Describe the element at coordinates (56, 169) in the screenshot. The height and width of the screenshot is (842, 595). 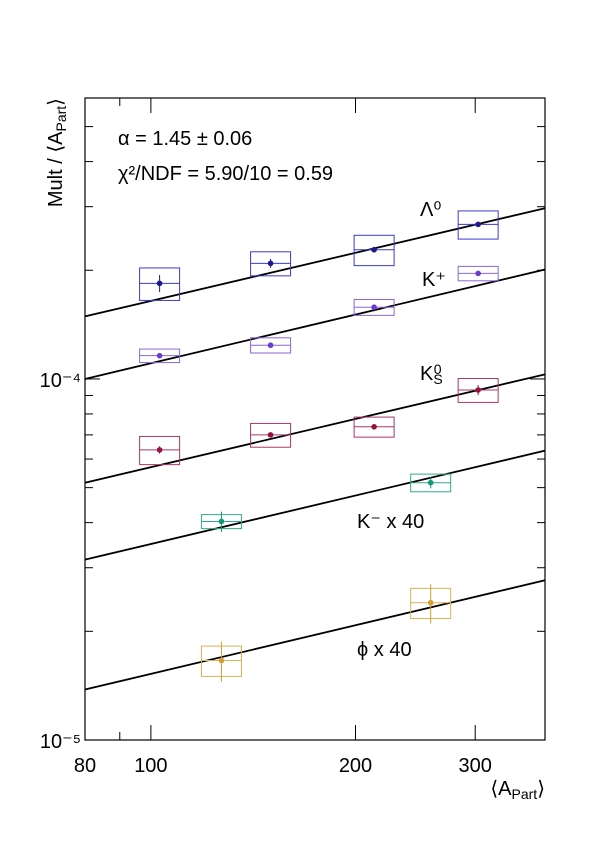
I see `text-segment: Mult / ⟨A` at that location.